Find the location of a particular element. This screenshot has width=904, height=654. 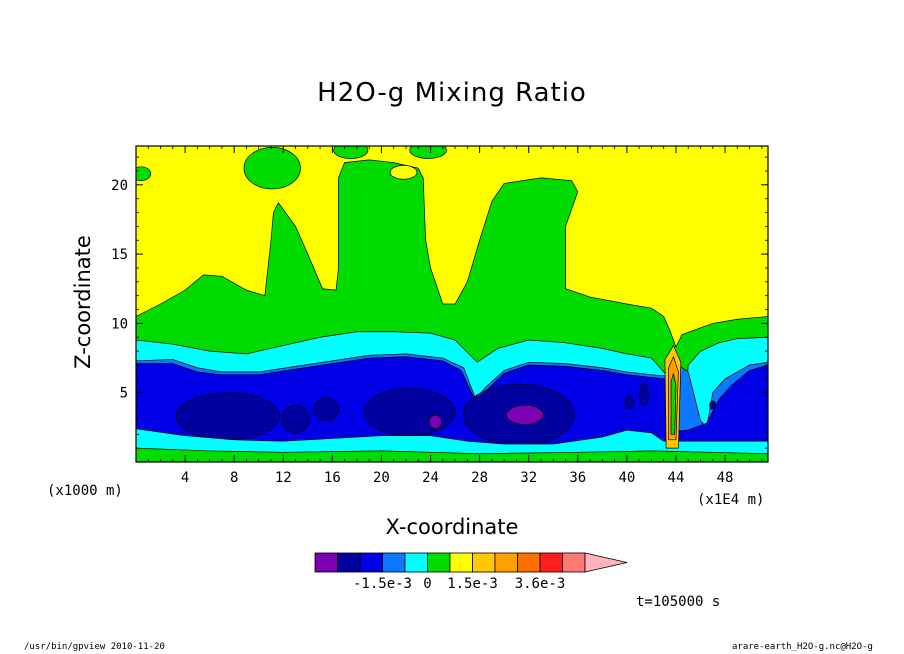

colorbar-label: 1.5e-3 is located at coordinates (472, 584).